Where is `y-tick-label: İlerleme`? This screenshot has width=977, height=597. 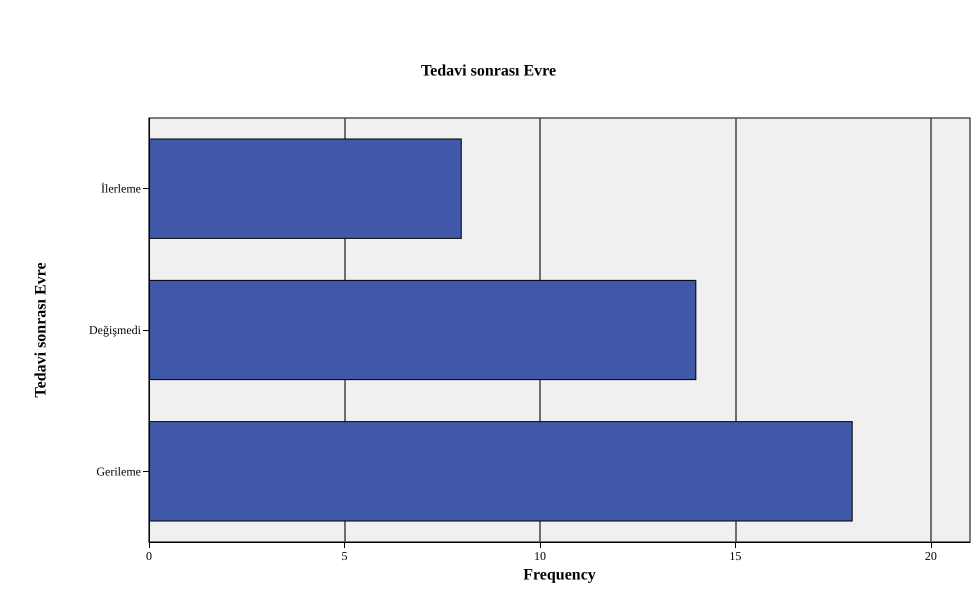
y-tick-label: İlerleme is located at coordinates (121, 189).